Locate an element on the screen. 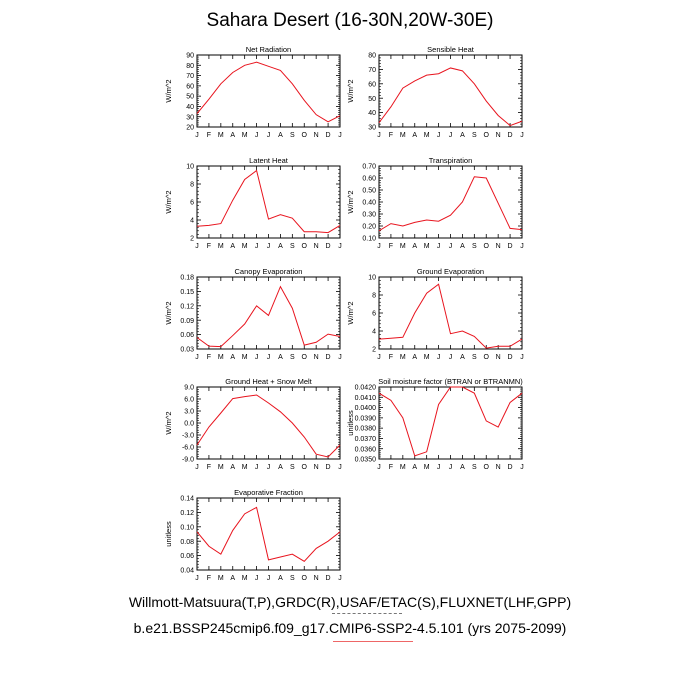 The height and width of the screenshot is (700, 700). plot-frame is located at coordinates (268, 313).